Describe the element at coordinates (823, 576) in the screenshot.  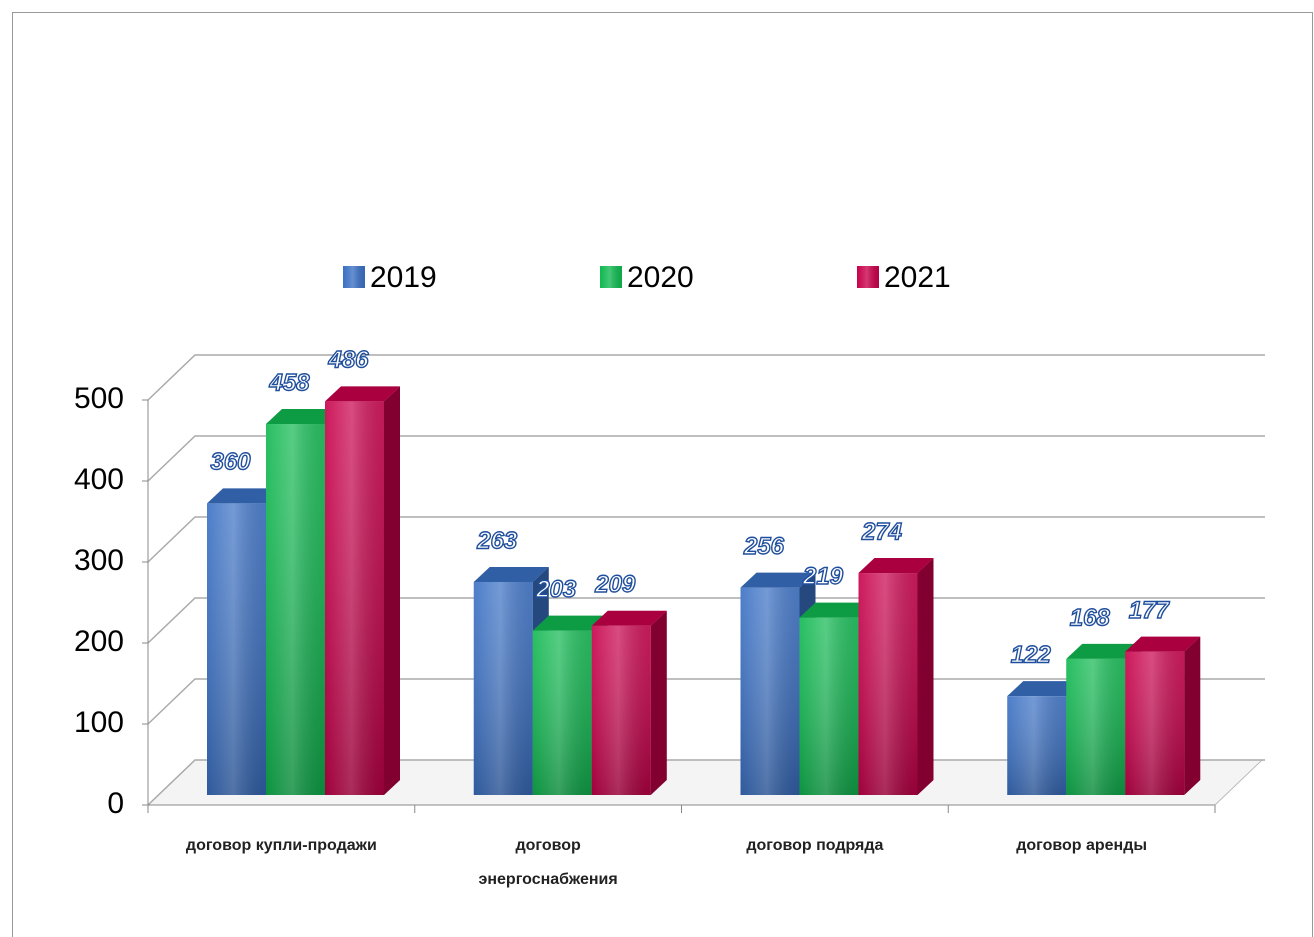
I see `value-label: 219` at that location.